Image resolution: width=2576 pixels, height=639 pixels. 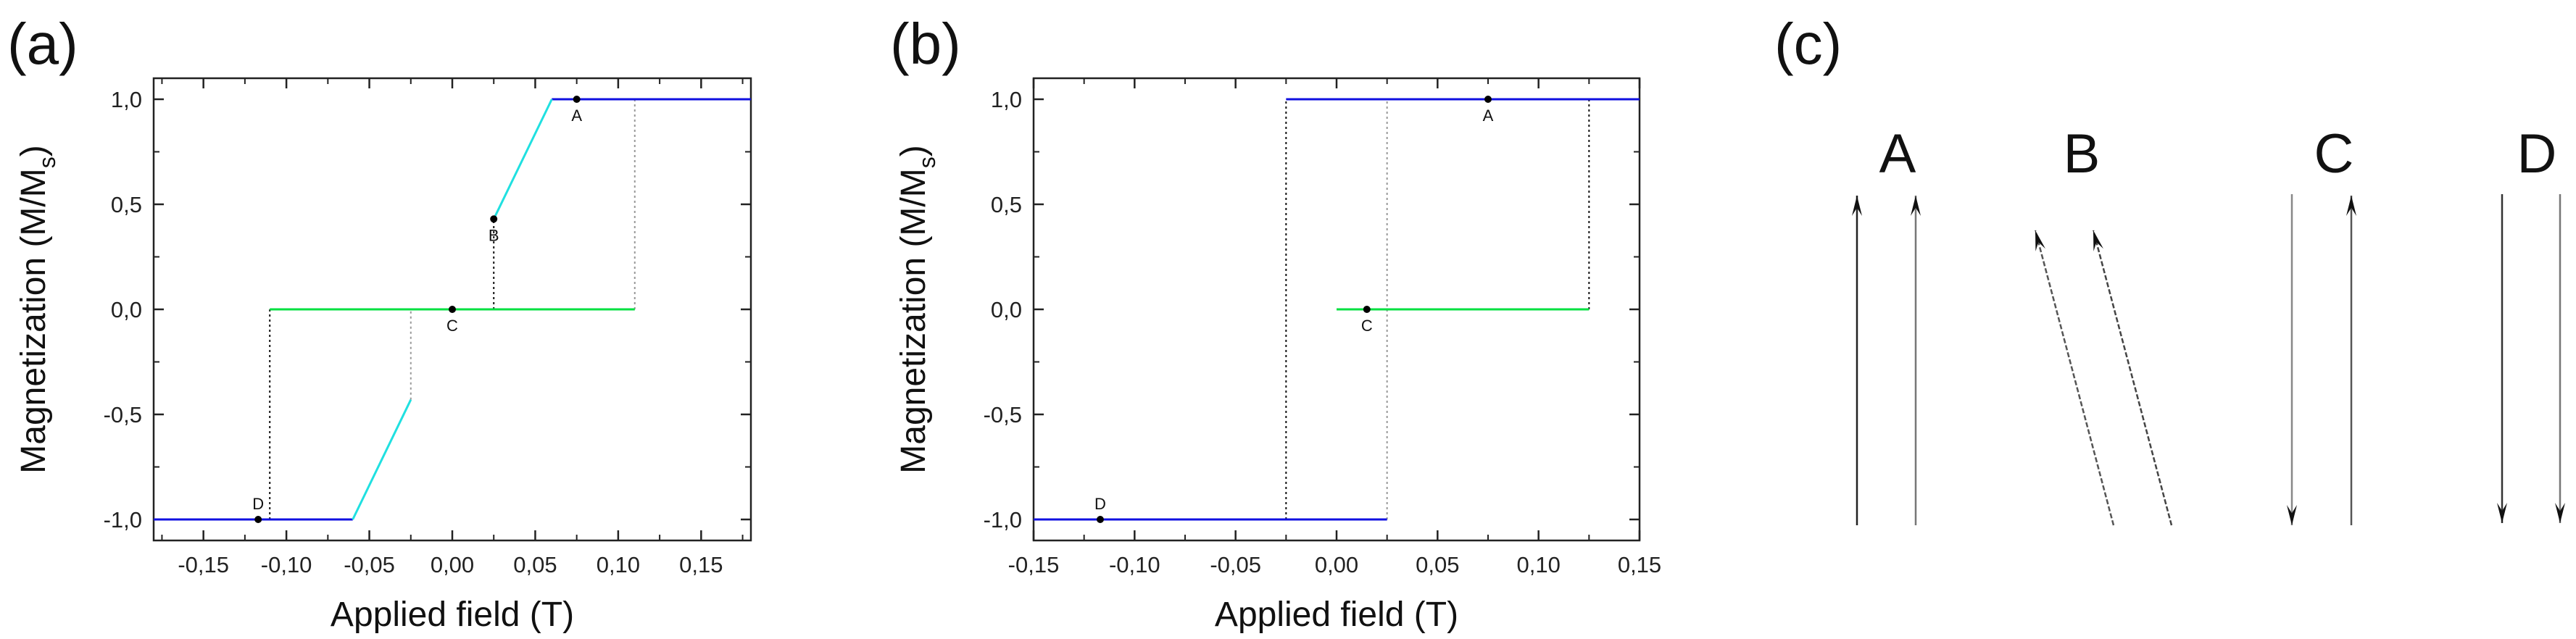 I want to click on state-label-b: B, so click(x=2082, y=154).